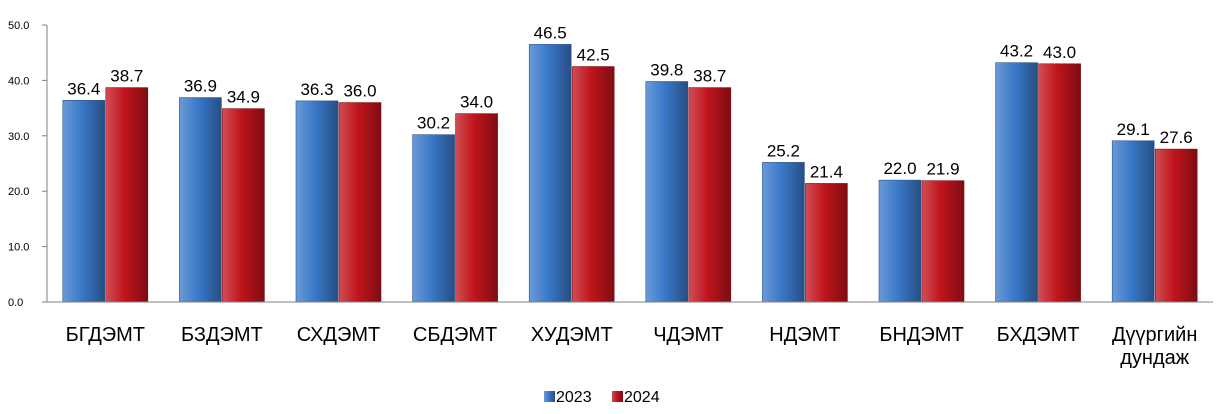 Image resolution: width=1219 pixels, height=414 pixels. Describe the element at coordinates (783, 150) in the screenshot. I see `data-label-2023-6: 25.2` at that location.